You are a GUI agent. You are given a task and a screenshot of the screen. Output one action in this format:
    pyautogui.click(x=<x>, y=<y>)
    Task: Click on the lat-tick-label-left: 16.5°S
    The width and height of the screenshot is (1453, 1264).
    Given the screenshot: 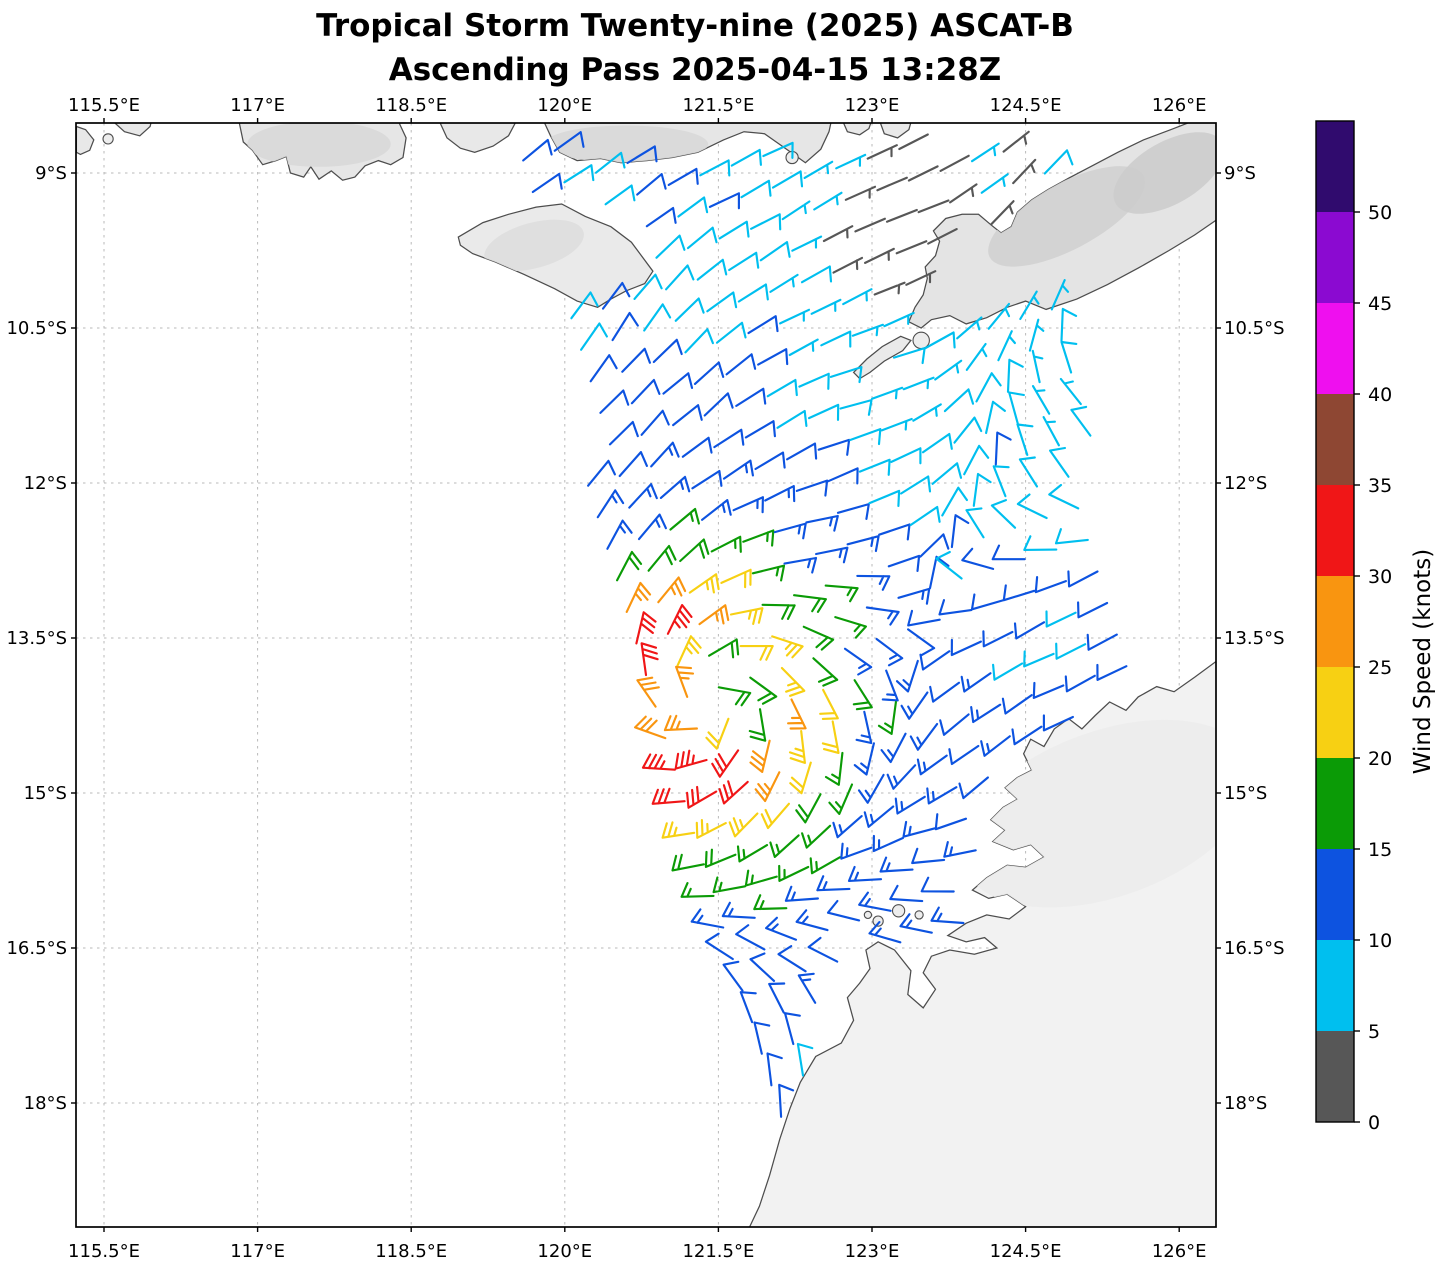 What is the action you would take?
    pyautogui.click(x=36, y=948)
    